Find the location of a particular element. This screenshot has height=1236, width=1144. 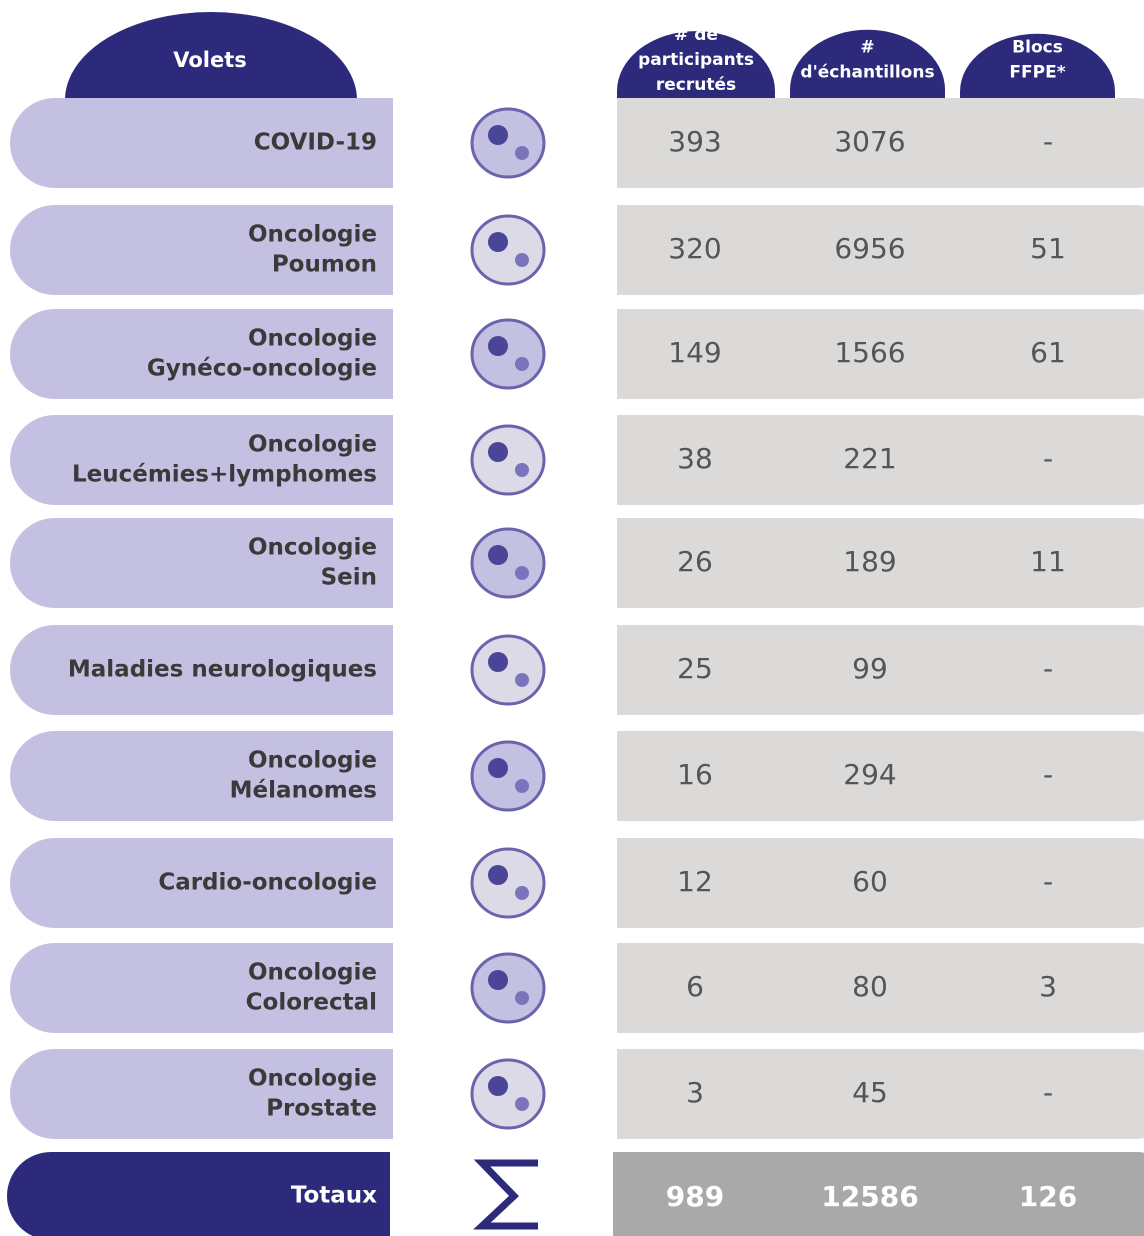

row-value: 99 is located at coordinates (870, 668).